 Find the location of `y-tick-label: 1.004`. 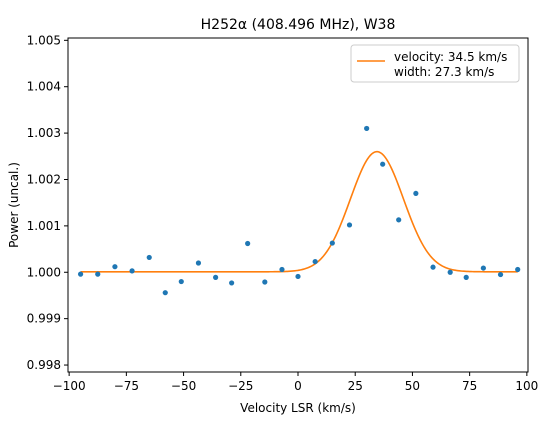

y-tick-label: 1.004 is located at coordinates (44, 87).